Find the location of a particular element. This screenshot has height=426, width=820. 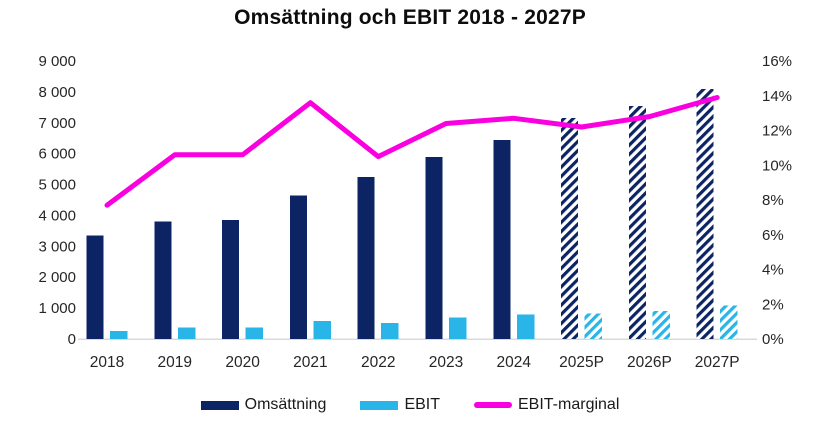

legend-label-omsattning: Omsättning is located at coordinates (285, 404).